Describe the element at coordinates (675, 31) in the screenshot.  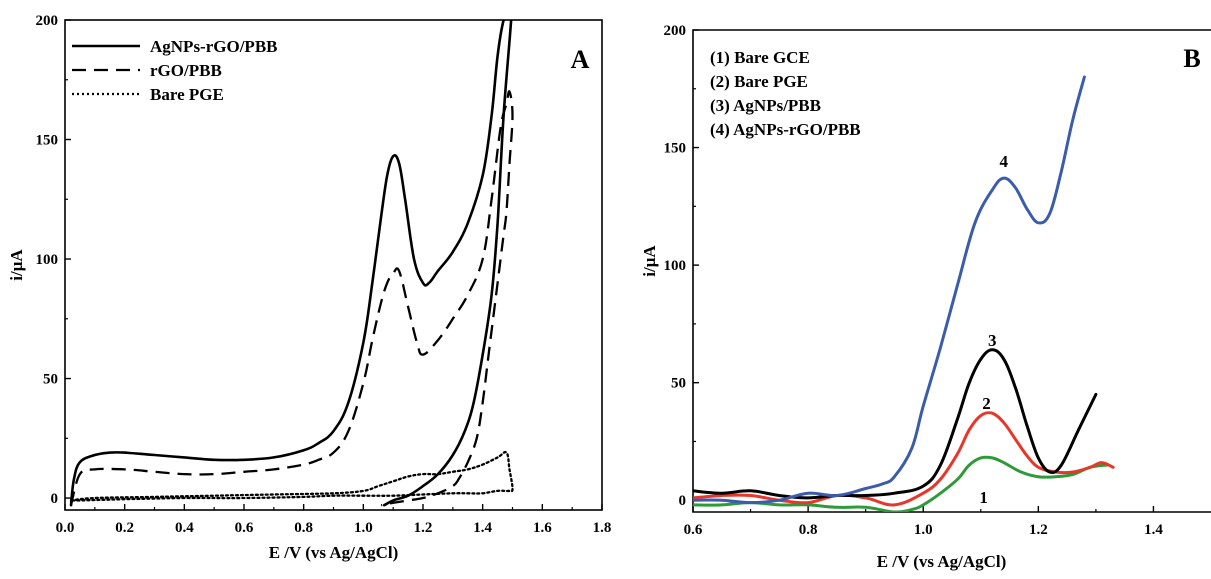
I see `y-tick-label-b: 200` at that location.